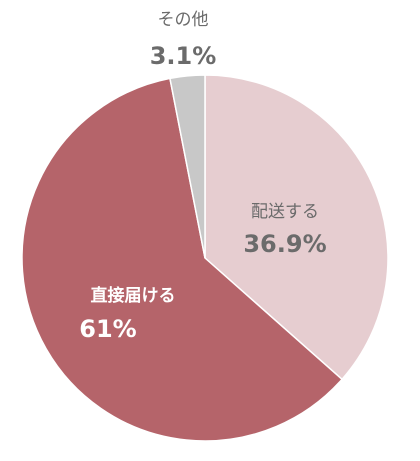  I want to click on value-label: 61%, so click(107, 329).